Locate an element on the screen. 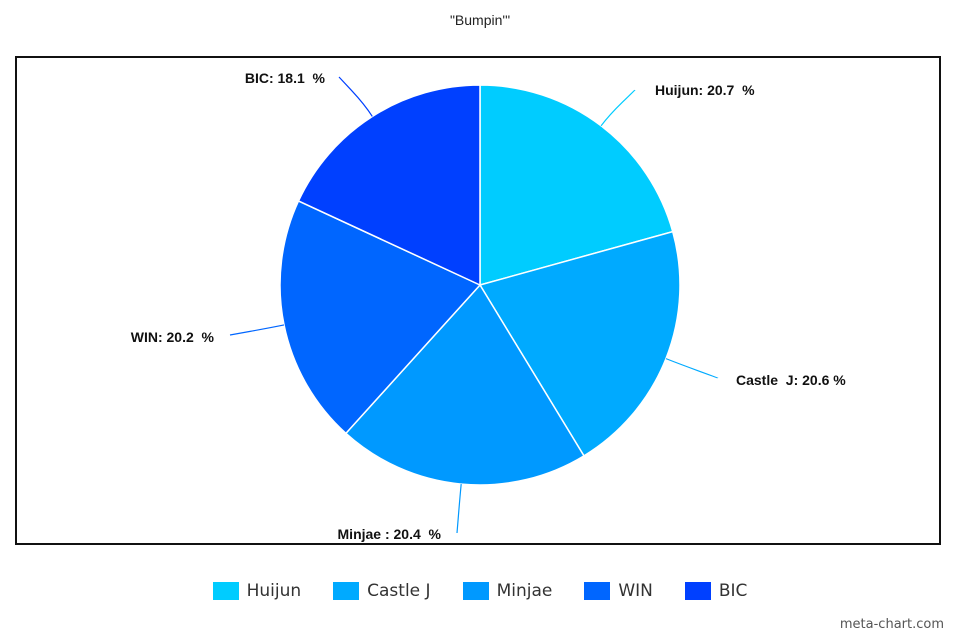 The image size is (960, 640). leader-line-win is located at coordinates (257, 330).